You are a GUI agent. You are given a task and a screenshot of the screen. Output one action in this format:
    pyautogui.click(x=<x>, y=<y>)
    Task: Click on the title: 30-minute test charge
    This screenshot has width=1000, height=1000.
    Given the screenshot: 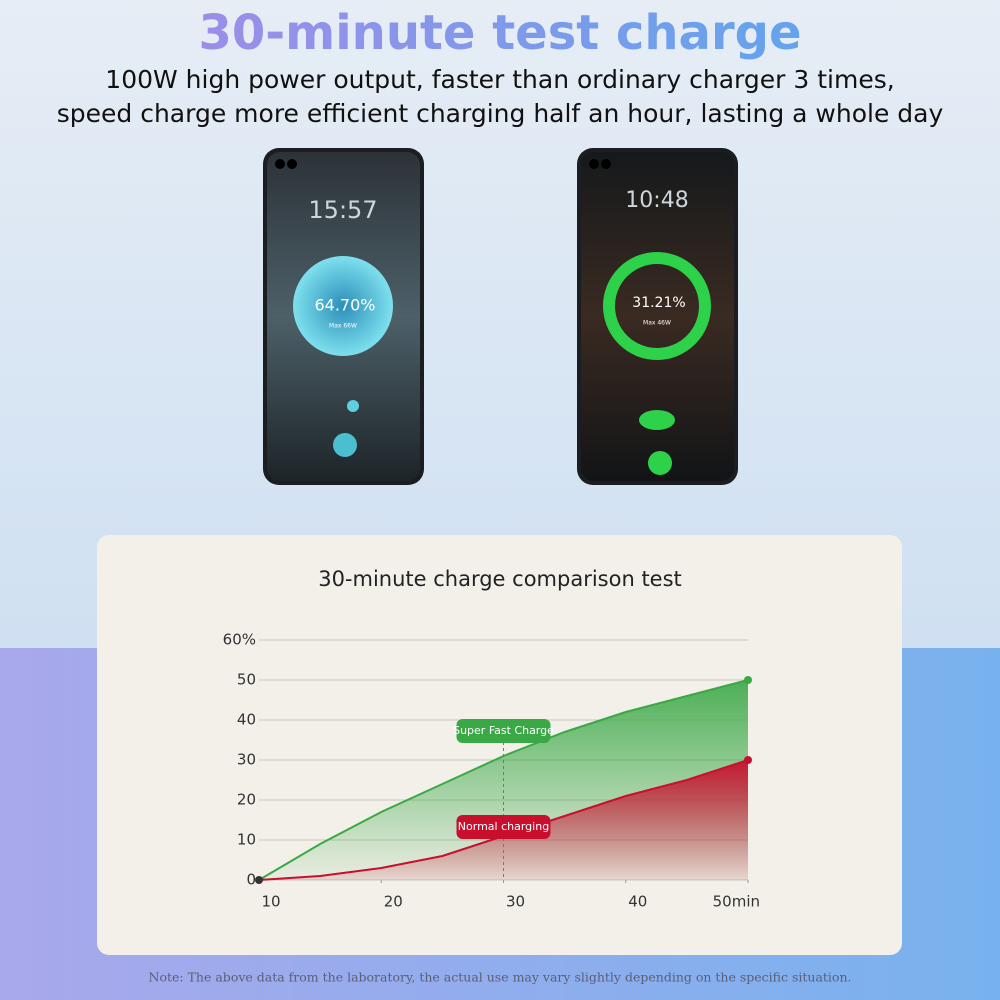 What is the action you would take?
    pyautogui.click(x=499, y=33)
    